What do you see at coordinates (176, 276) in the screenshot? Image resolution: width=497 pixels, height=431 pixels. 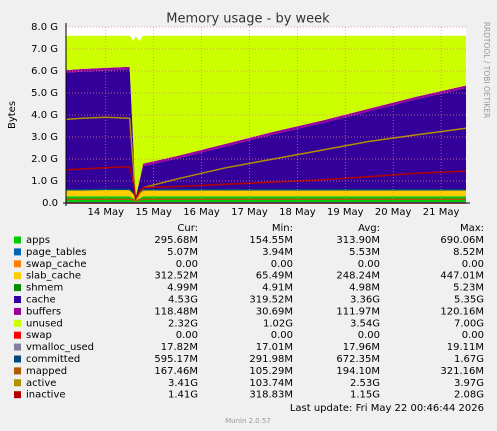 I see `legend-stat: 312.52M` at bounding box center [176, 276].